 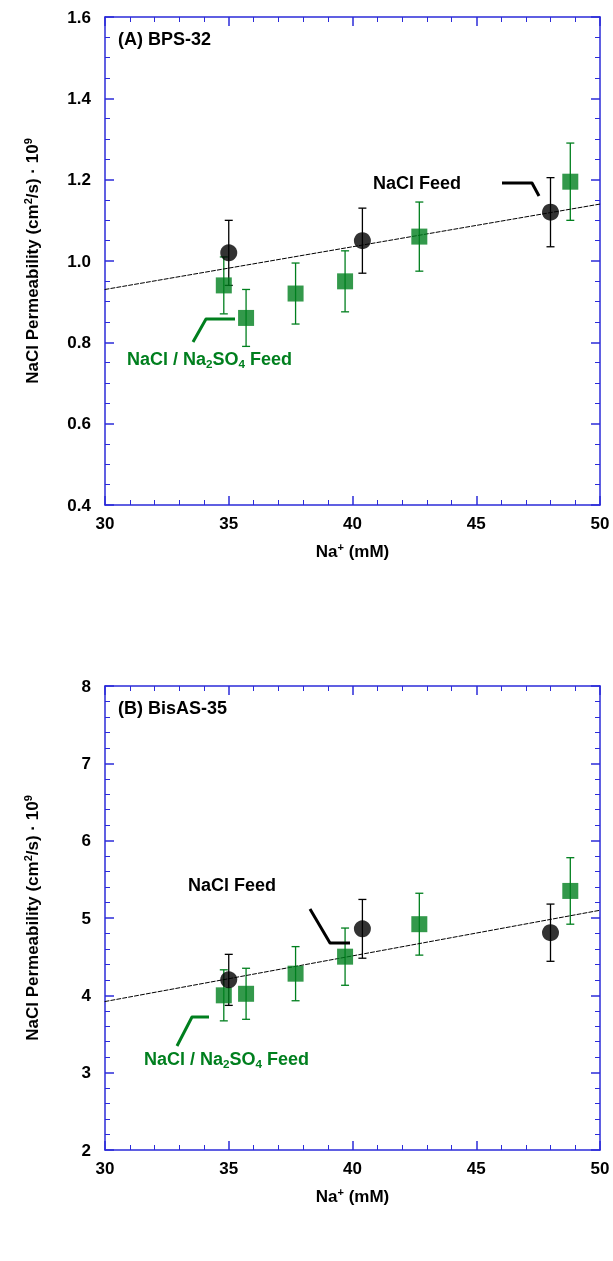 What do you see at coordinates (86, 763) in the screenshot?
I see `y-tick-label: 7` at bounding box center [86, 763].